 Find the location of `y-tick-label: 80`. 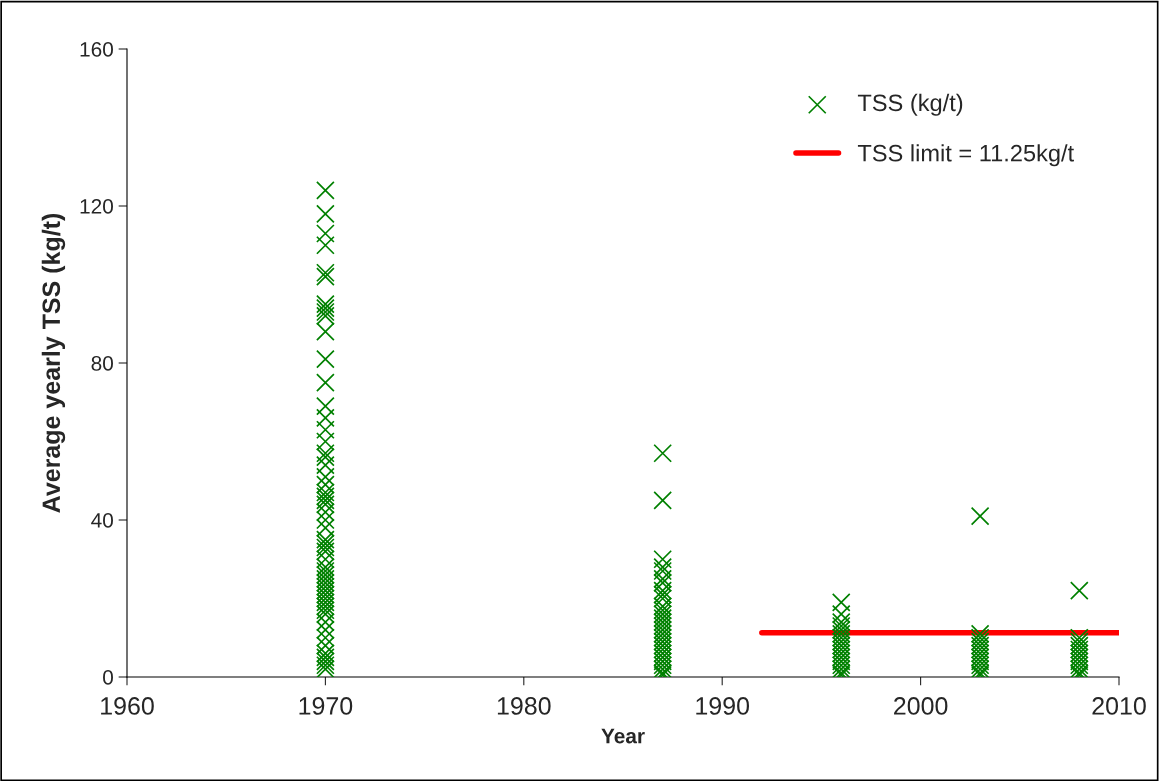

y-tick-label: 80 is located at coordinates (102, 363).